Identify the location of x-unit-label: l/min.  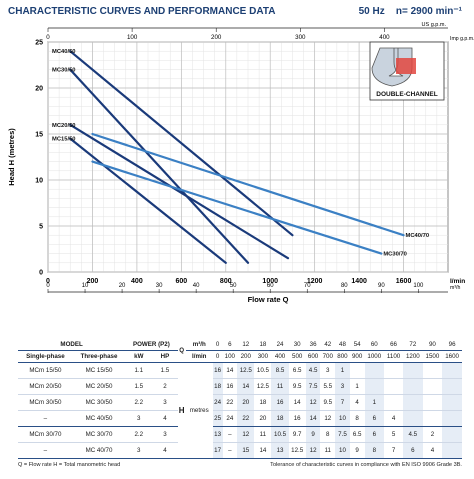
(457, 281).